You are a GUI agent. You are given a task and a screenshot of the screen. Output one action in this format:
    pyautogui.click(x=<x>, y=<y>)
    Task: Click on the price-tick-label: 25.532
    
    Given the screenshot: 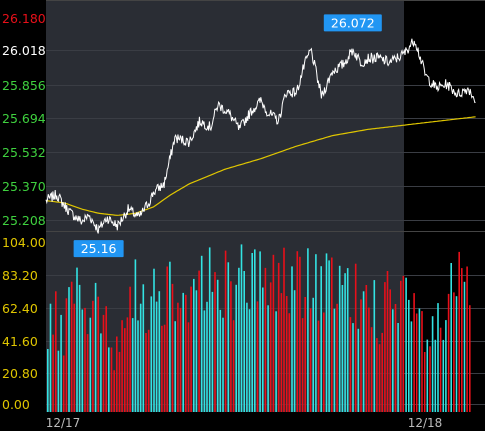 What is the action you would take?
    pyautogui.click(x=24, y=152)
    